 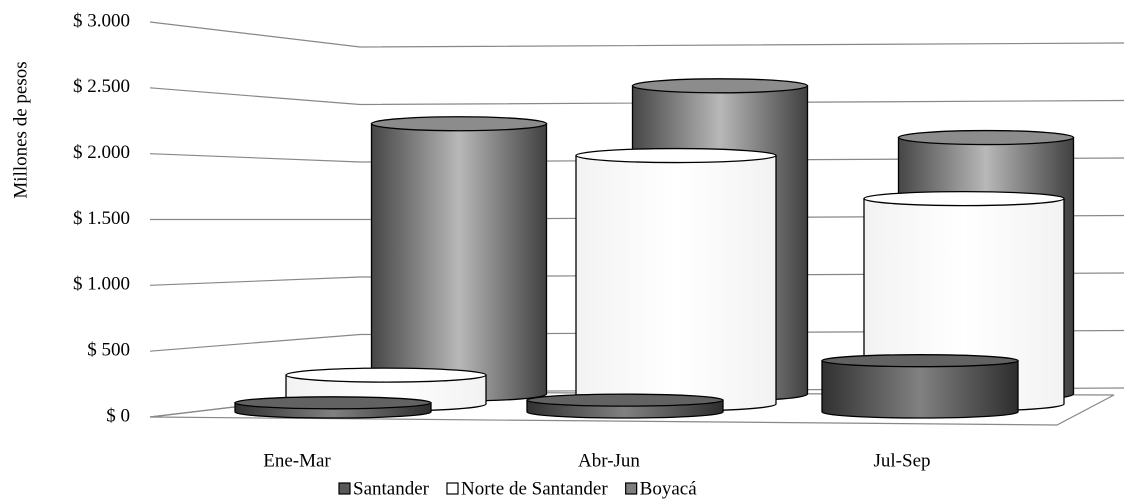 I want to click on legend-label: Boyacá, so click(x=669, y=488).